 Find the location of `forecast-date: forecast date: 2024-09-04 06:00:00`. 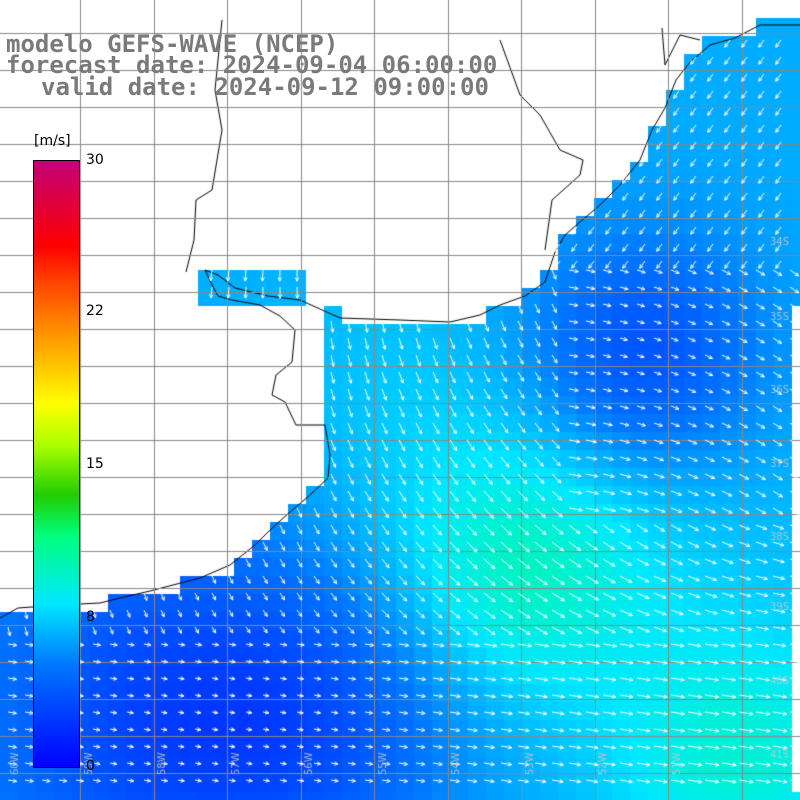

forecast-date: forecast date: 2024-09-04 06:00:00 is located at coordinates (252, 65).